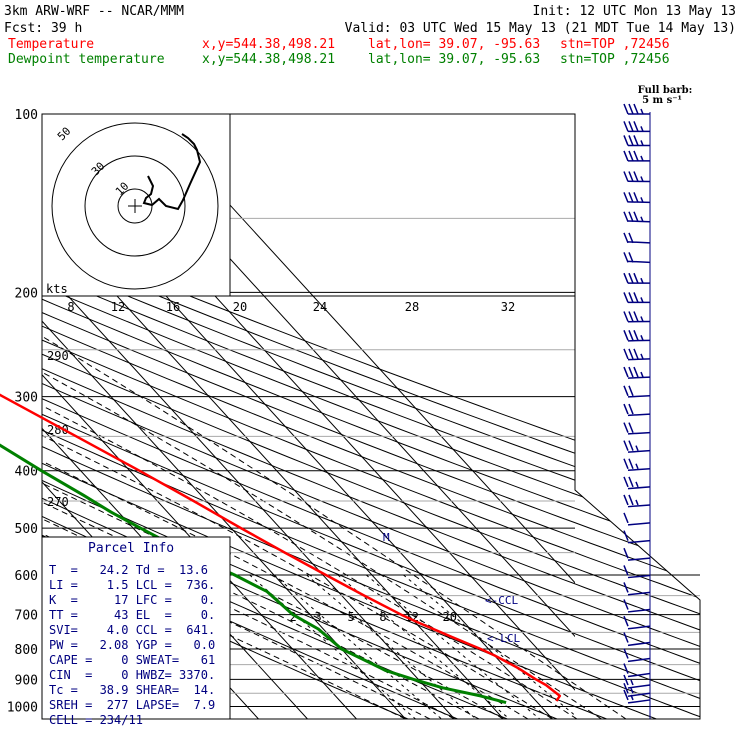 This screenshot has width=740, height=740. What do you see at coordinates (86, 59) in the screenshot?
I see `legend-dewpoint: Dewpoint temperature` at bounding box center [86, 59].